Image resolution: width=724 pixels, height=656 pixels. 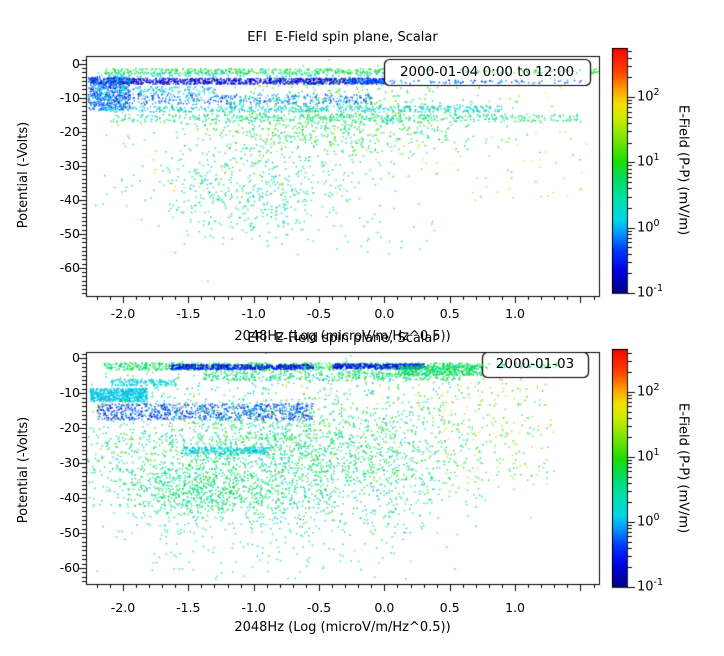 I want to click on colorbar-top-label: E-Field (P-P) (mV/m), so click(x=683, y=170).